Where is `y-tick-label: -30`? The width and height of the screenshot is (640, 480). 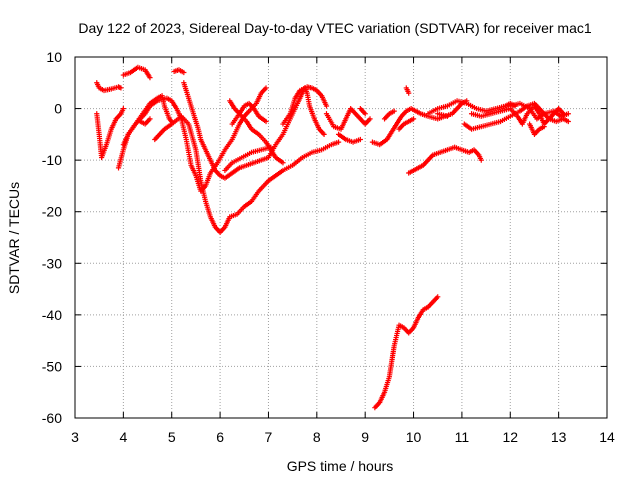 y-tick-label: -30 is located at coordinates (52, 263).